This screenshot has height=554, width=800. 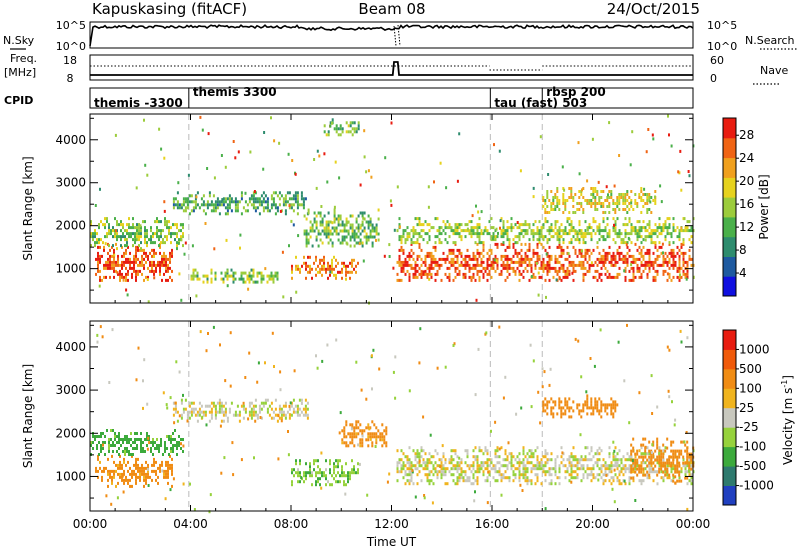 What do you see at coordinates (492, 524) in the screenshot?
I see `x-tick-label: 16:00` at bounding box center [492, 524].